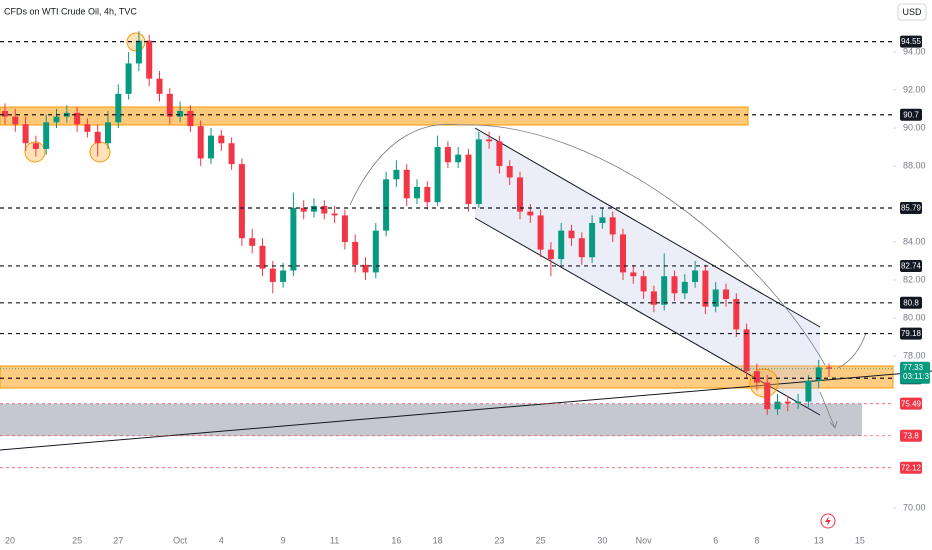  I want to click on level-label: 90.7, so click(911, 114).